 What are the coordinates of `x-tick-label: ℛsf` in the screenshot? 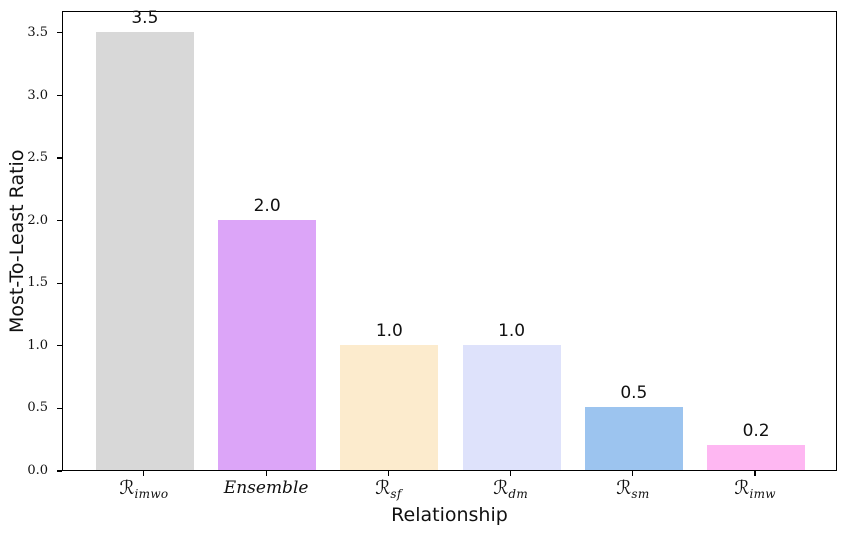 It's located at (388, 491).